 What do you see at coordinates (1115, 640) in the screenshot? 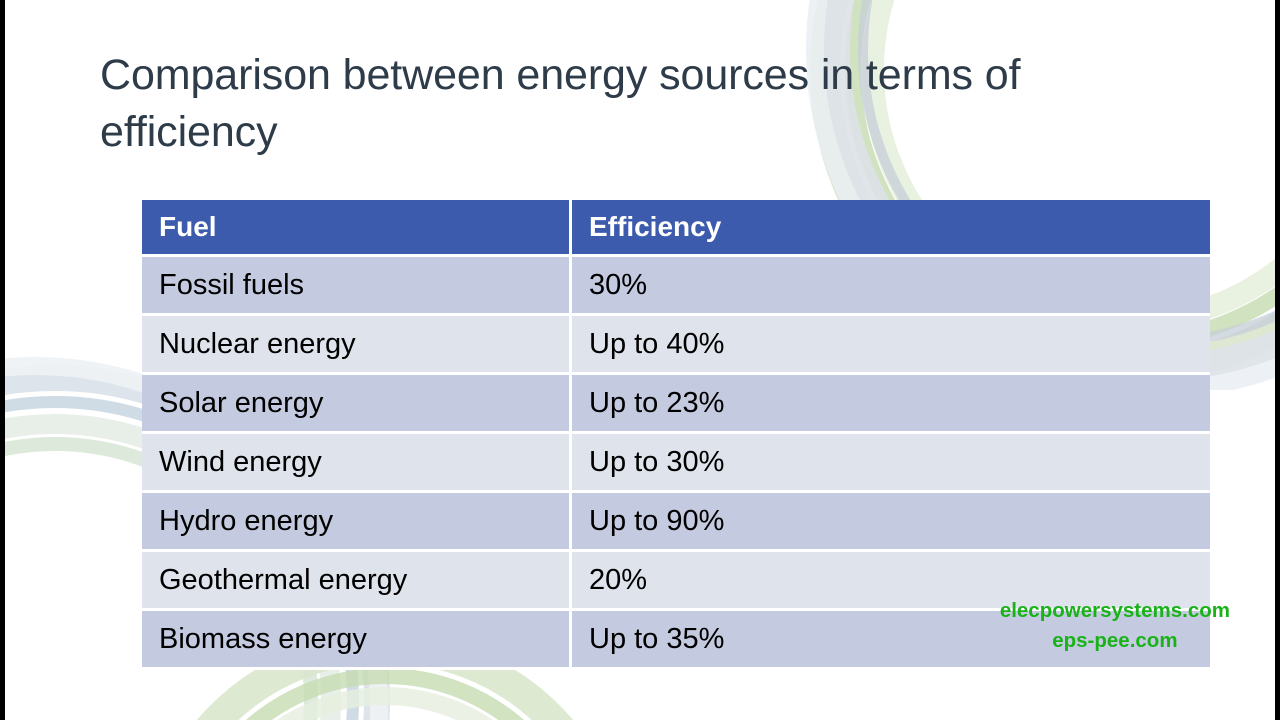
I see `watermark-line-secondary: eps-pee.com` at bounding box center [1115, 640].